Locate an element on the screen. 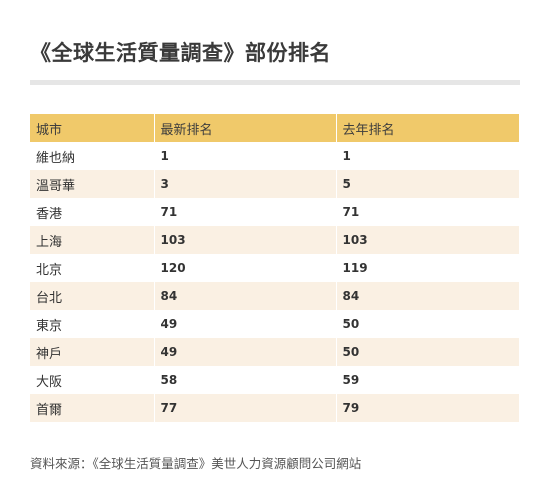 The height and width of the screenshot is (503, 550). city-cell: 維也納 is located at coordinates (92, 156).